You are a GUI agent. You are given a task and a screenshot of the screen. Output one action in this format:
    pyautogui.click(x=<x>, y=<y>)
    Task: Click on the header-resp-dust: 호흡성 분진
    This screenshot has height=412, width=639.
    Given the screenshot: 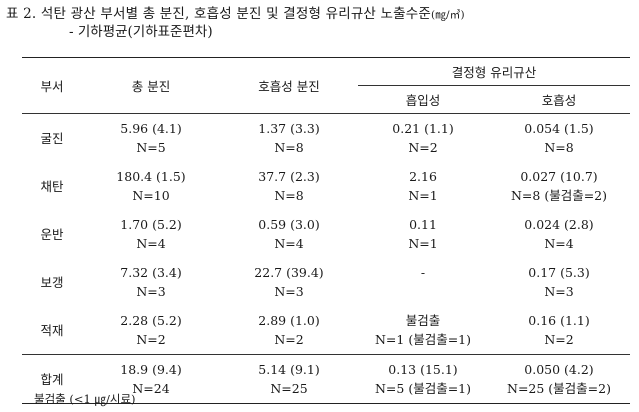 What is the action you would take?
    pyautogui.click(x=289, y=85)
    